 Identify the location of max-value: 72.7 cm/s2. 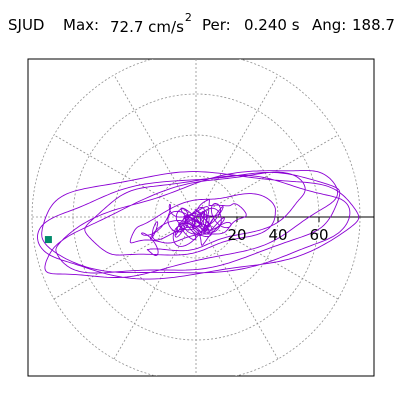
(151, 23).